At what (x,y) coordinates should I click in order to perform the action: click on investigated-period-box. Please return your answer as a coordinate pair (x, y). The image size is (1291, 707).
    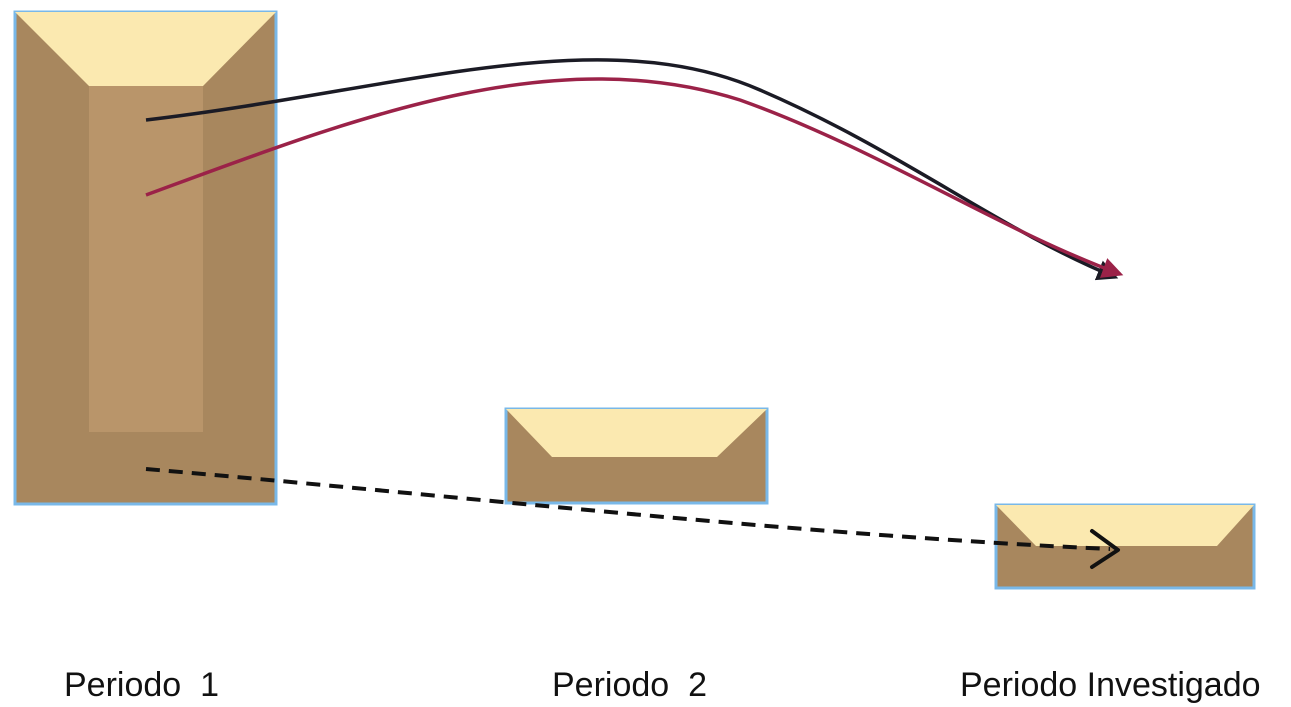
    Looking at the image, I should click on (1125, 546).